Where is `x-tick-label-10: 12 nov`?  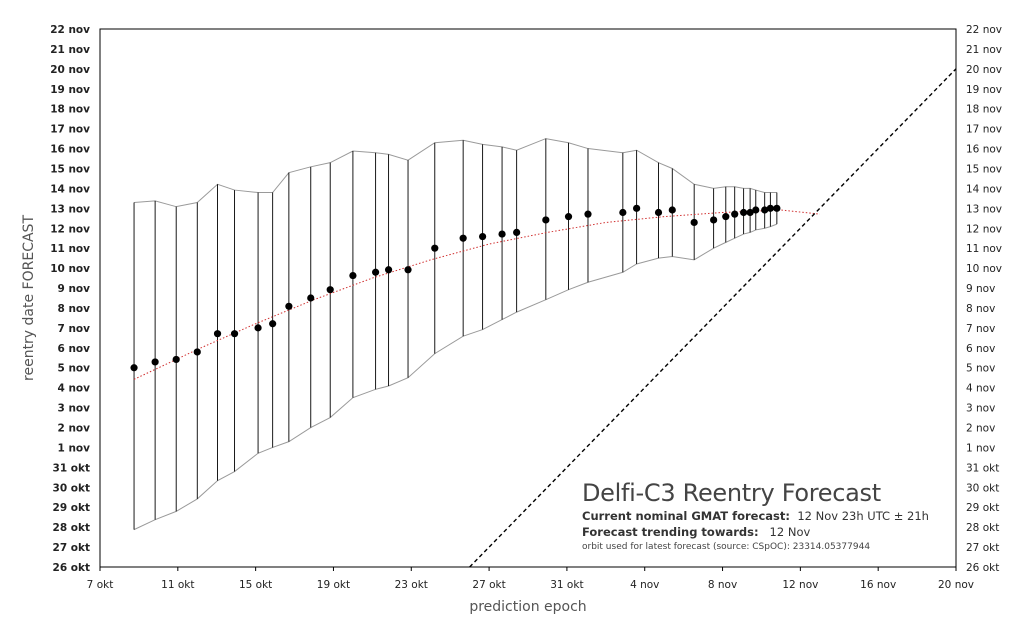
x-tick-label-10: 12 nov is located at coordinates (800, 585).